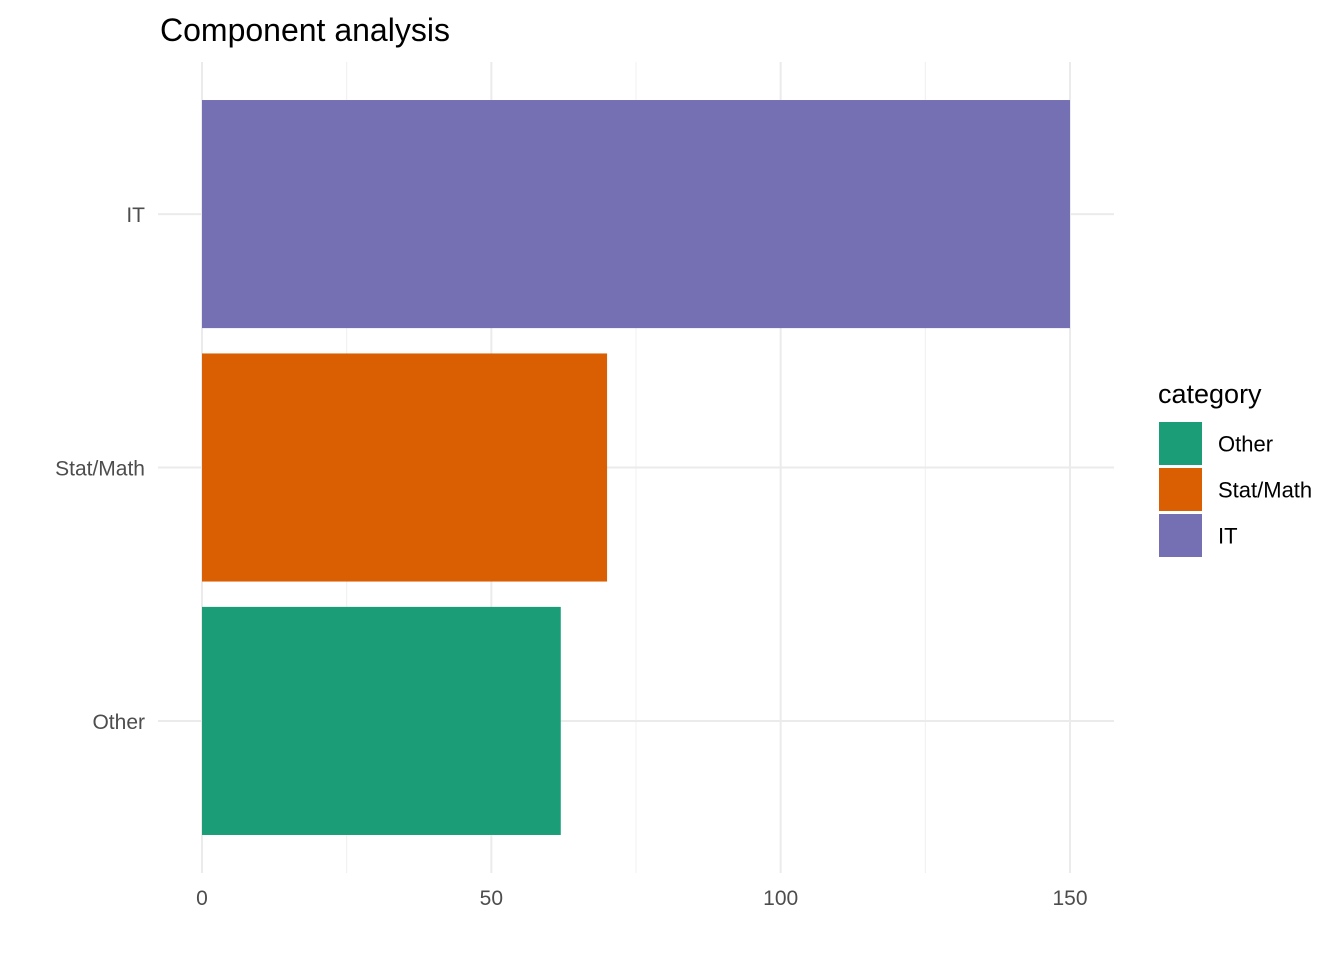 This screenshot has width=1344, height=960. I want to click on legend-key-stat-math, so click(1180, 489).